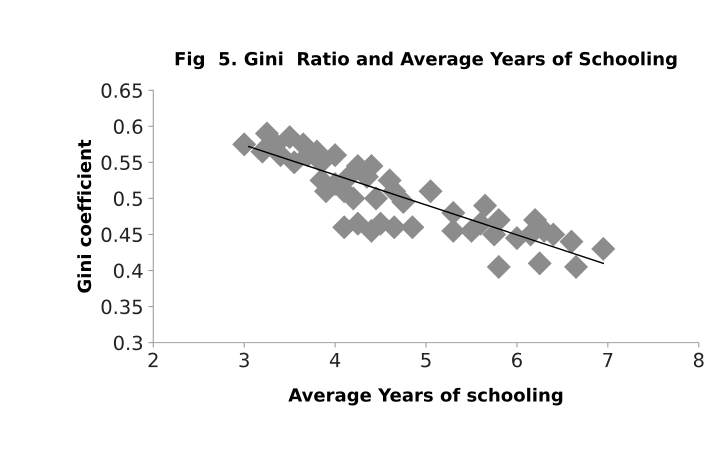 The width and height of the screenshot is (713, 463). What do you see at coordinates (426, 360) in the screenshot?
I see `x-tick-label: 5` at bounding box center [426, 360].